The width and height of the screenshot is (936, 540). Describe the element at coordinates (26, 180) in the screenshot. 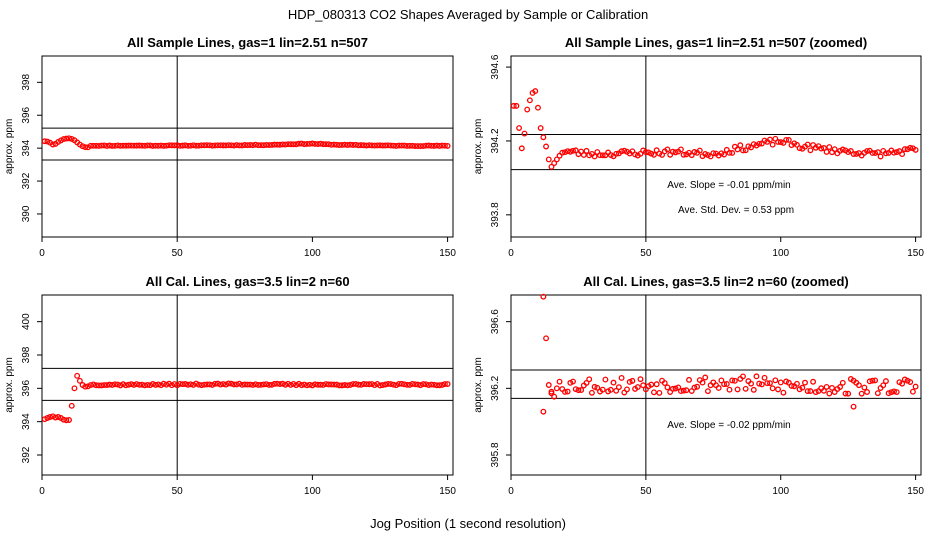

I see `y-tick-label: 392` at that location.